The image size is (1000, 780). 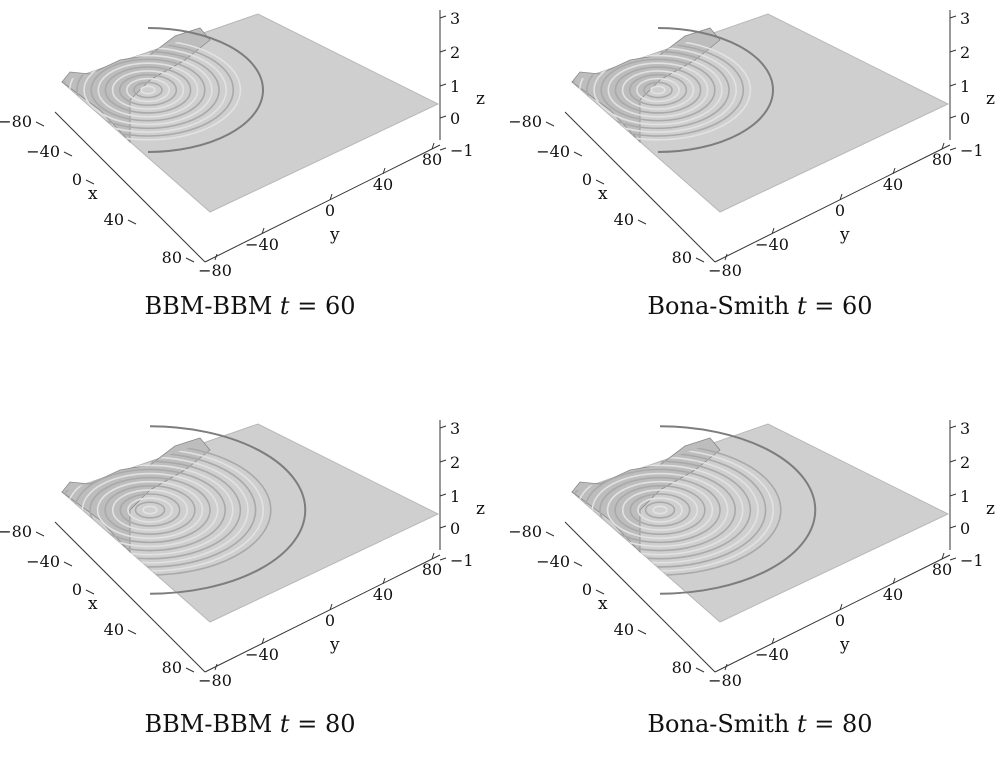 I want to click on y-tick-label: 80, so click(x=942, y=159).